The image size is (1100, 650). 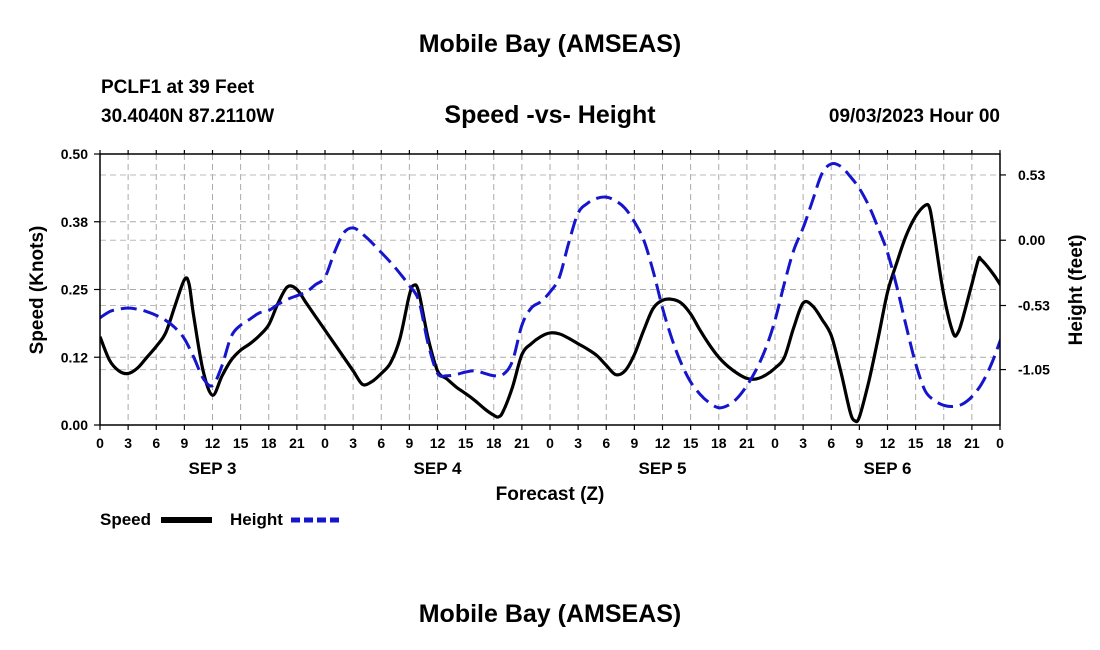 What do you see at coordinates (663, 468) in the screenshot?
I see `x-day-label: SEP 5` at bounding box center [663, 468].